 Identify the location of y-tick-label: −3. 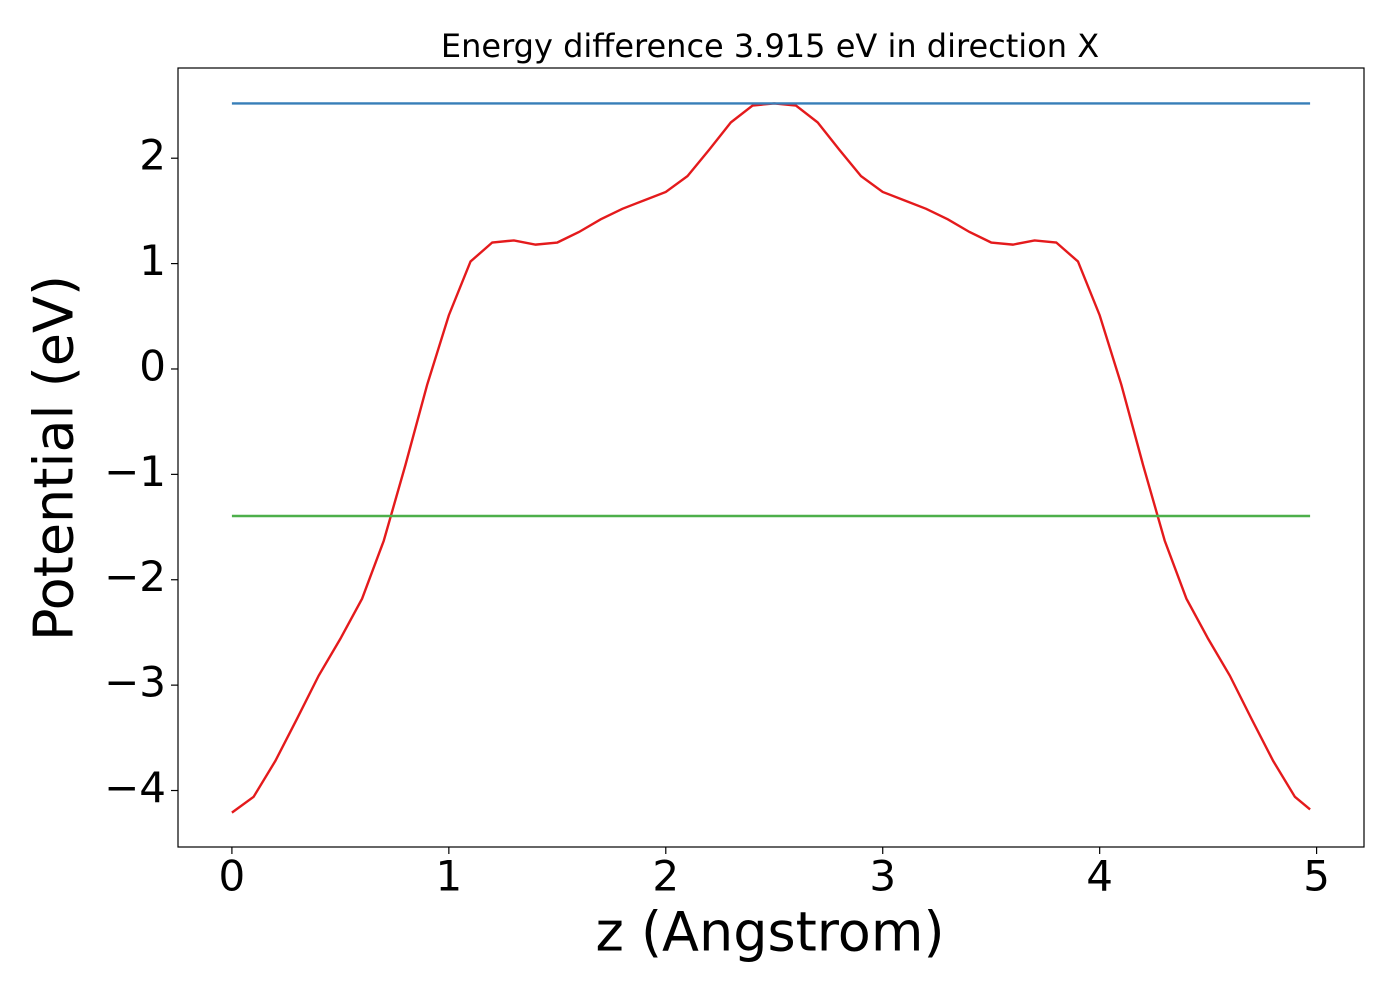
(135, 682).